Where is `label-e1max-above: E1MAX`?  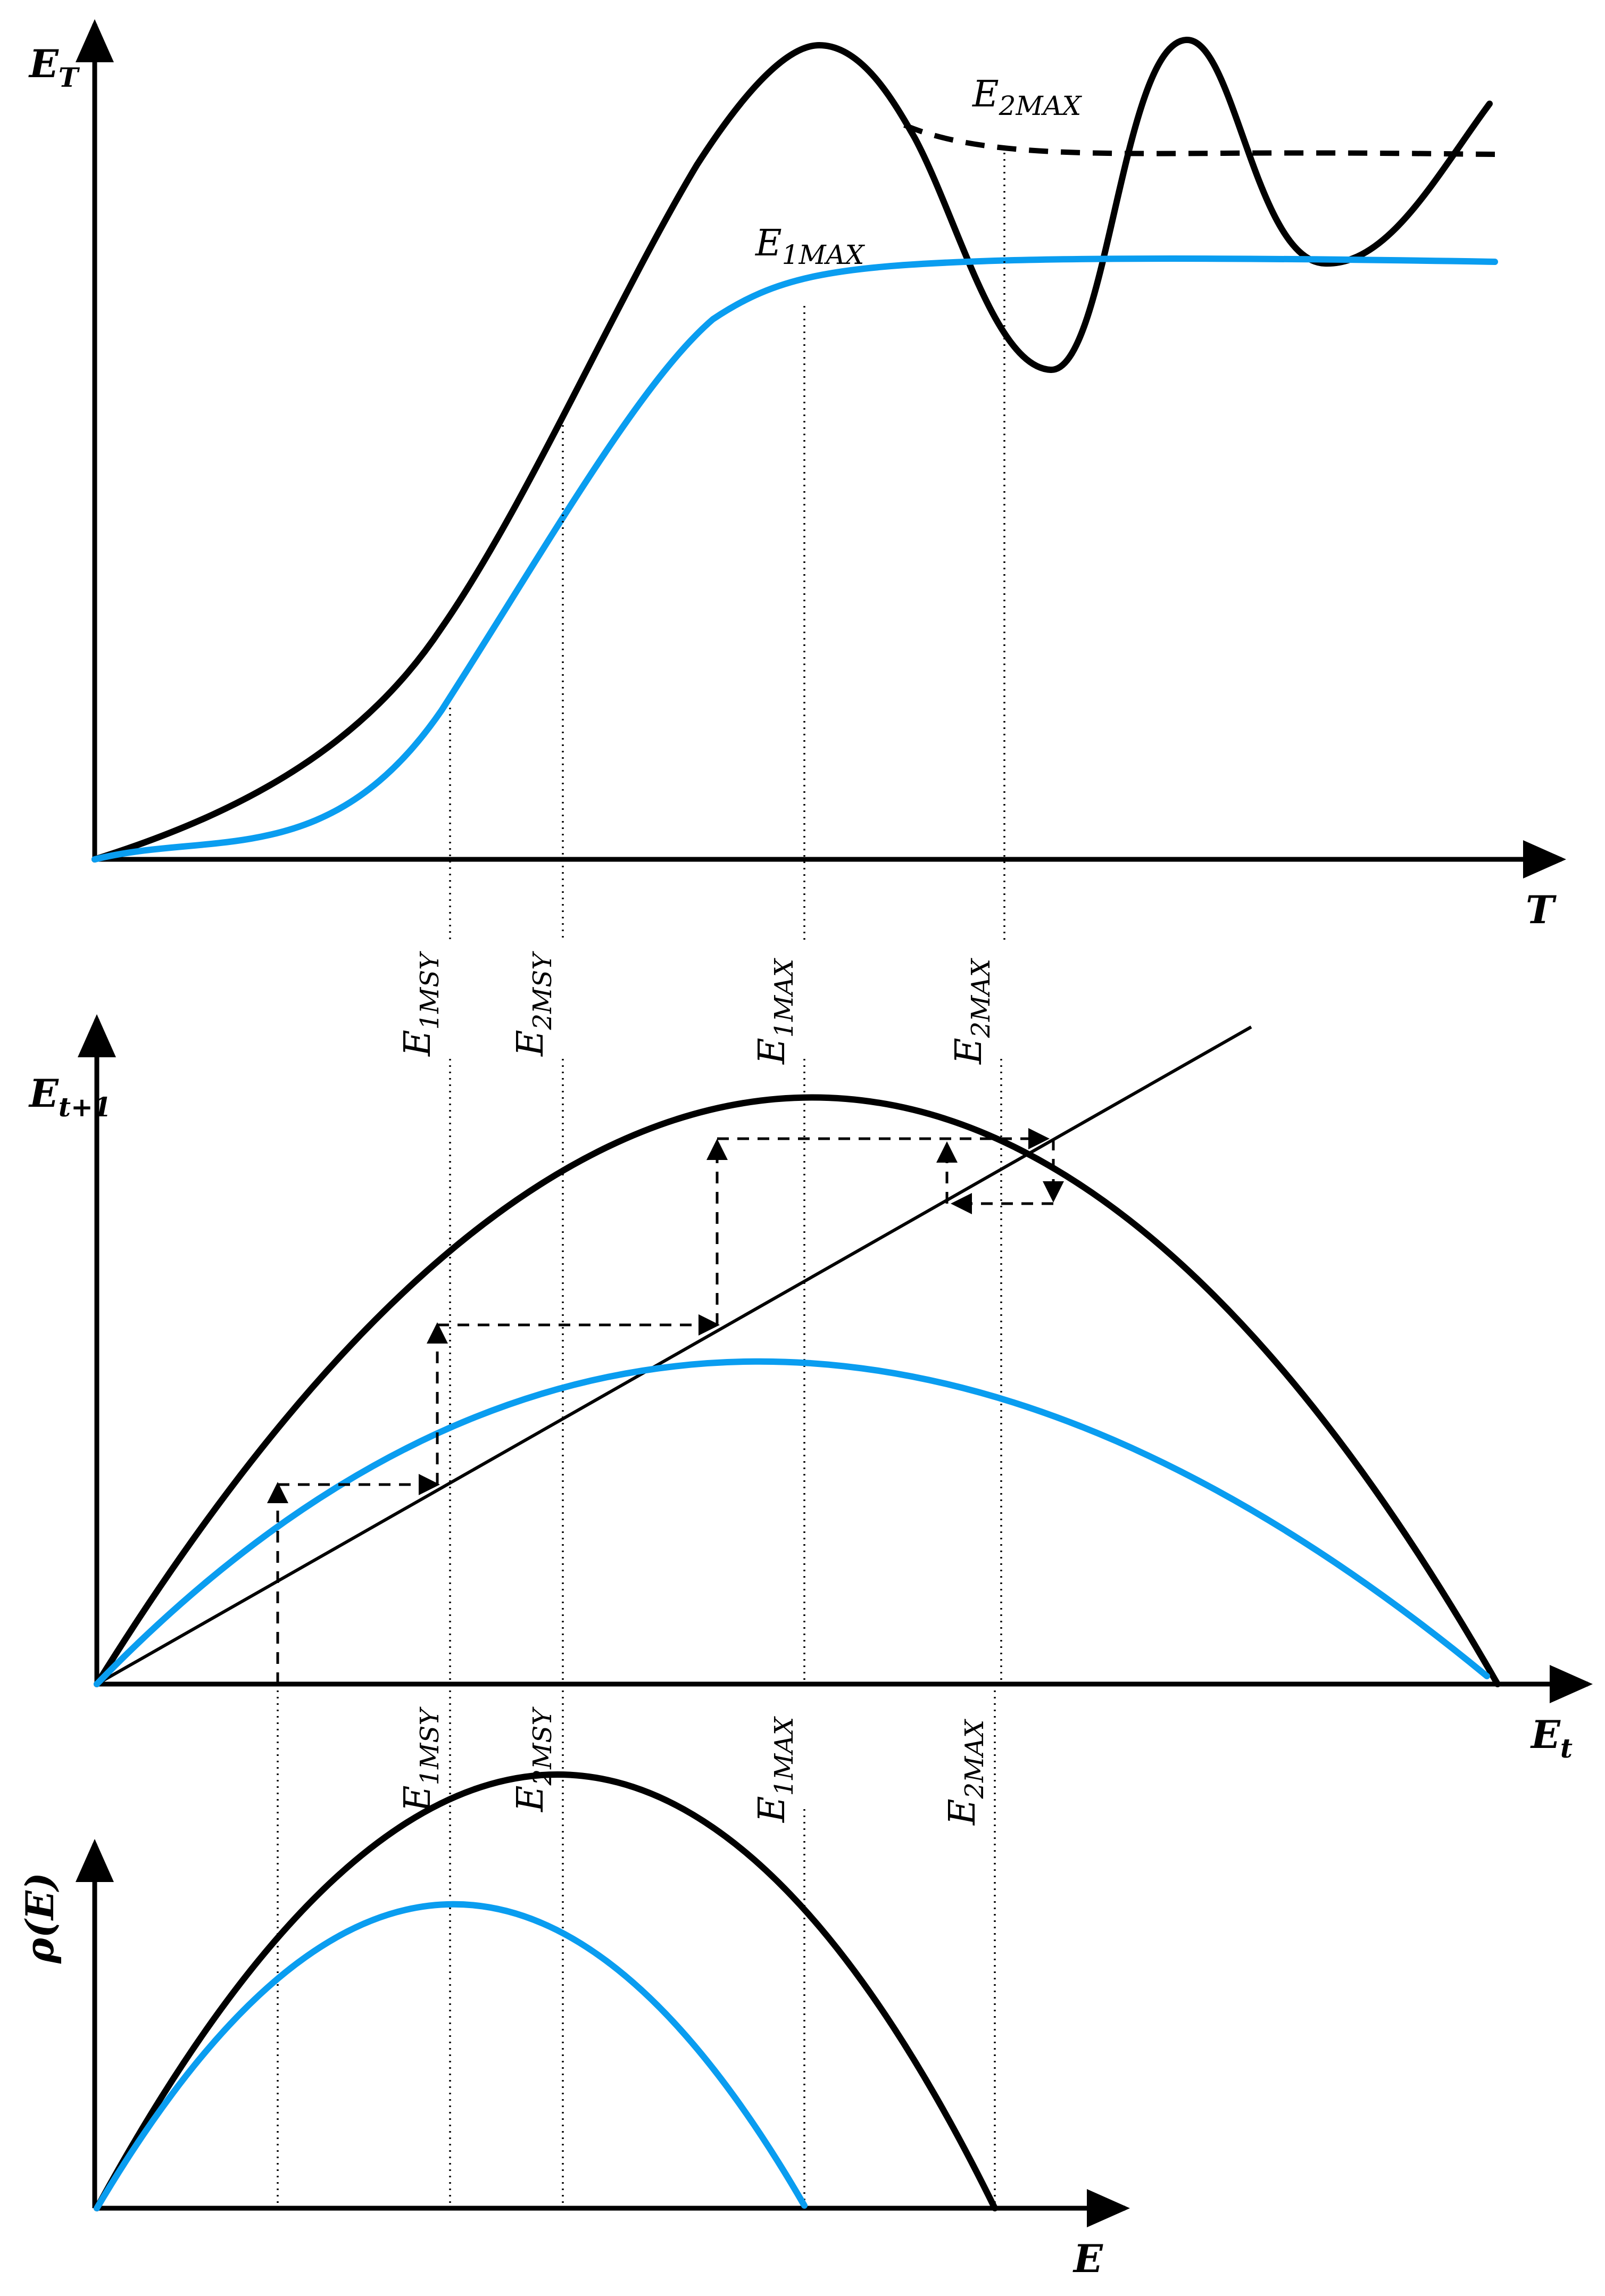 label-e1max-above: E1MAX is located at coordinates (775, 1012).